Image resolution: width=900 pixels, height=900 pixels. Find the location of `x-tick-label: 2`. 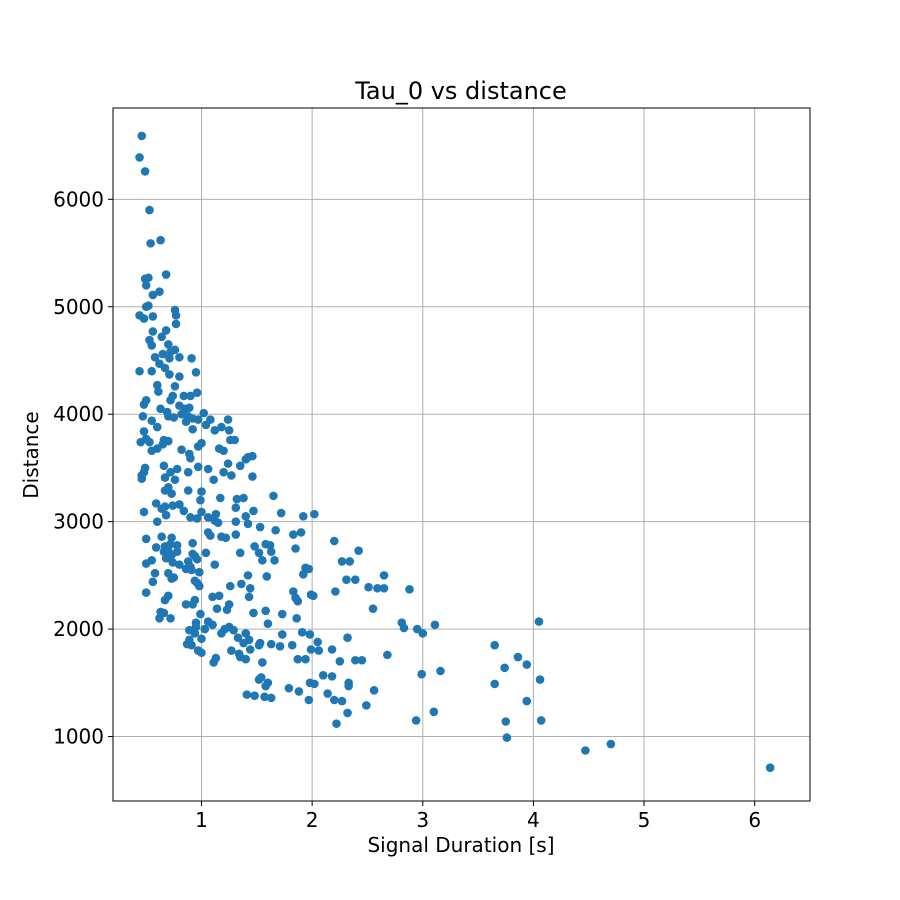

x-tick-label: 2 is located at coordinates (312, 820).